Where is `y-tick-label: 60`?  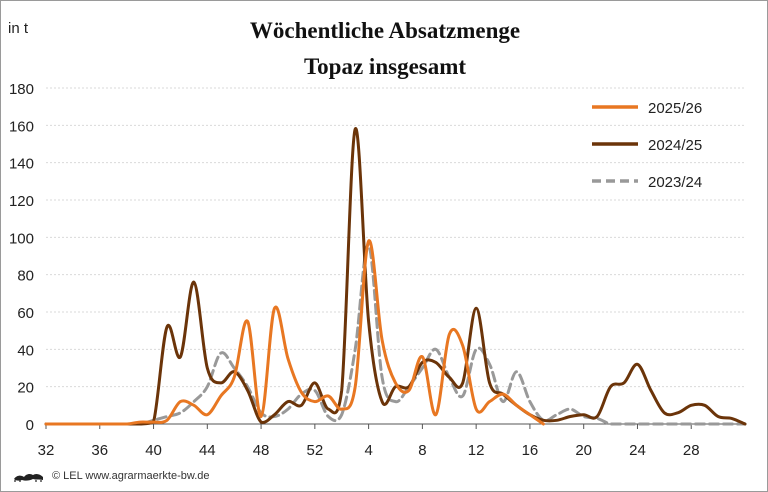
y-tick-label: 60 is located at coordinates (25, 313).